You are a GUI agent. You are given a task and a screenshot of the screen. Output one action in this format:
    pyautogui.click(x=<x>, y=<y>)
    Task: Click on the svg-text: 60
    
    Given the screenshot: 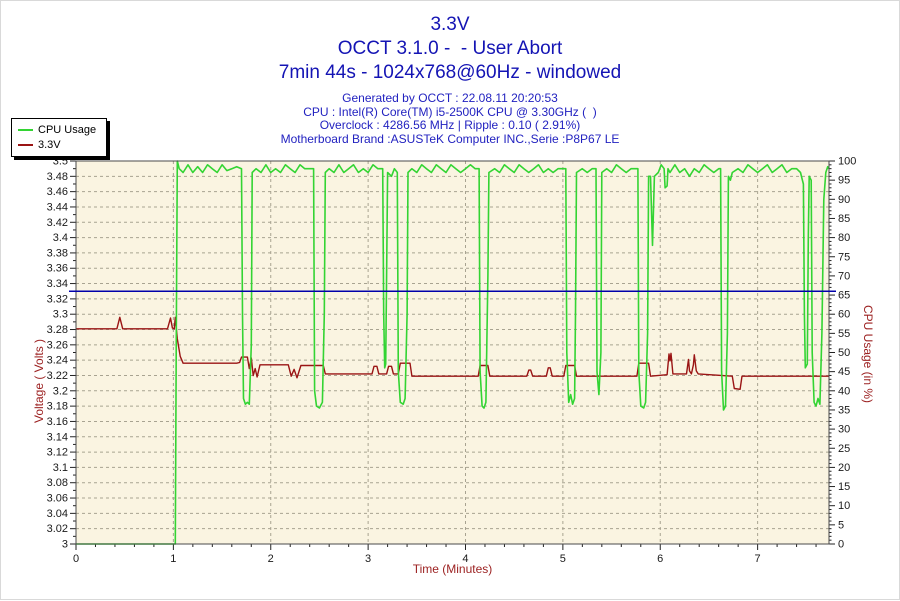 What is the action you would take?
    pyautogui.click(x=844, y=315)
    